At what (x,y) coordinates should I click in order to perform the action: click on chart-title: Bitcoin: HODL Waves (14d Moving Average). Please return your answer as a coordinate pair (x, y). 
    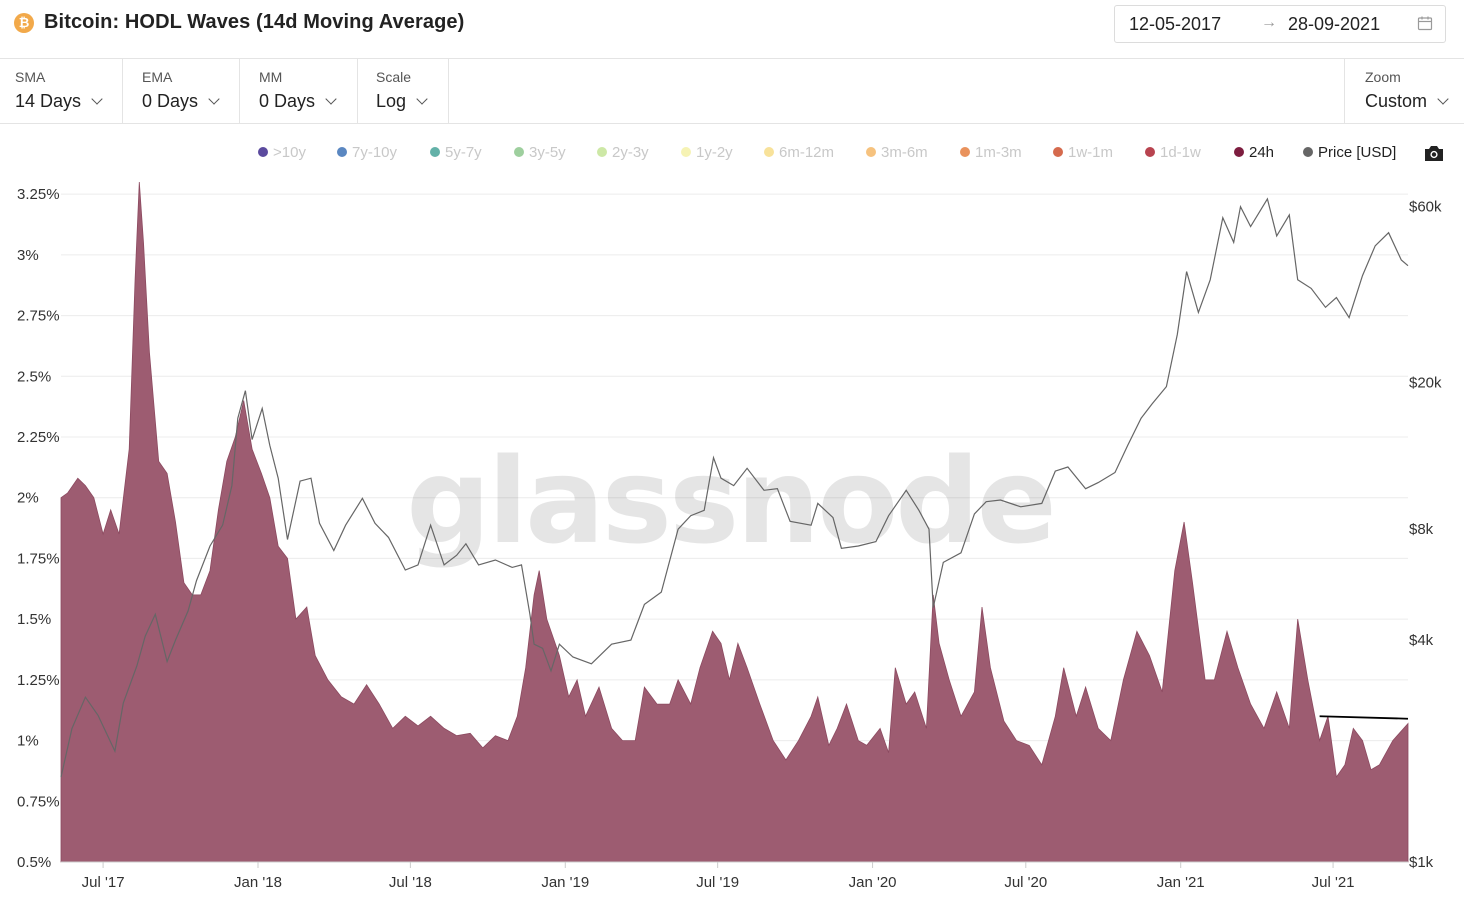
    Looking at the image, I should click on (254, 22).